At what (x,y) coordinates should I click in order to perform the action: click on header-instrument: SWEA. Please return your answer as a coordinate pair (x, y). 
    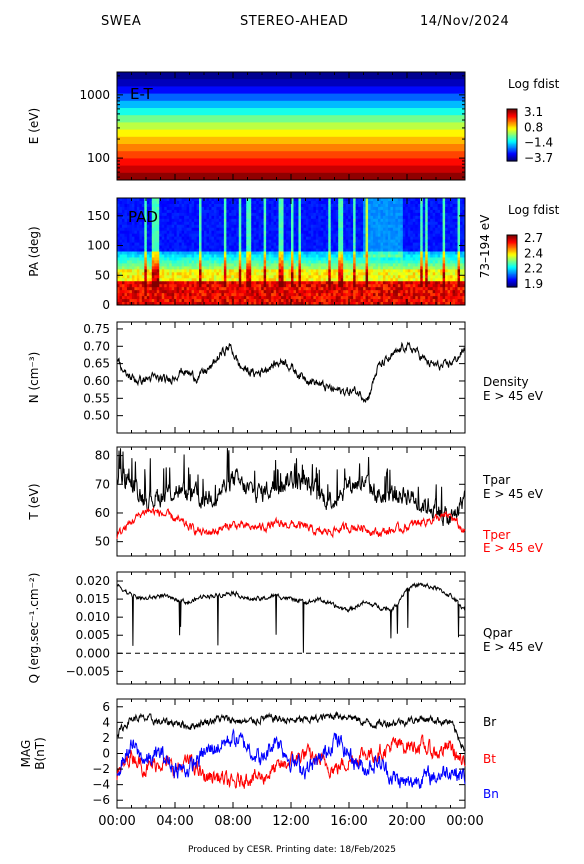
    Looking at the image, I should click on (121, 21).